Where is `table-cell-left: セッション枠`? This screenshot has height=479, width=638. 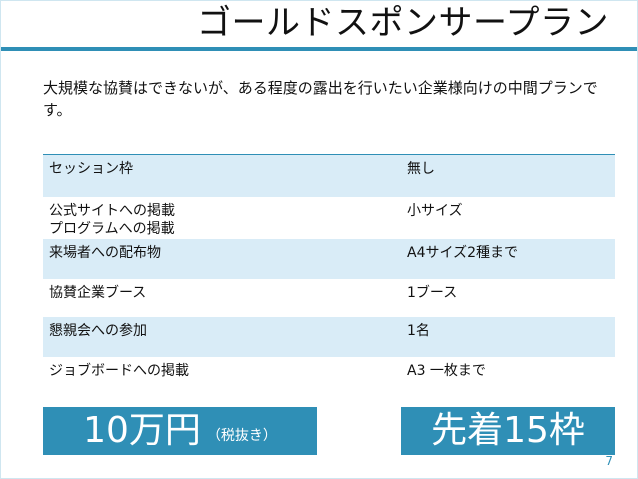
table-cell-left: セッション枠 is located at coordinates (91, 169).